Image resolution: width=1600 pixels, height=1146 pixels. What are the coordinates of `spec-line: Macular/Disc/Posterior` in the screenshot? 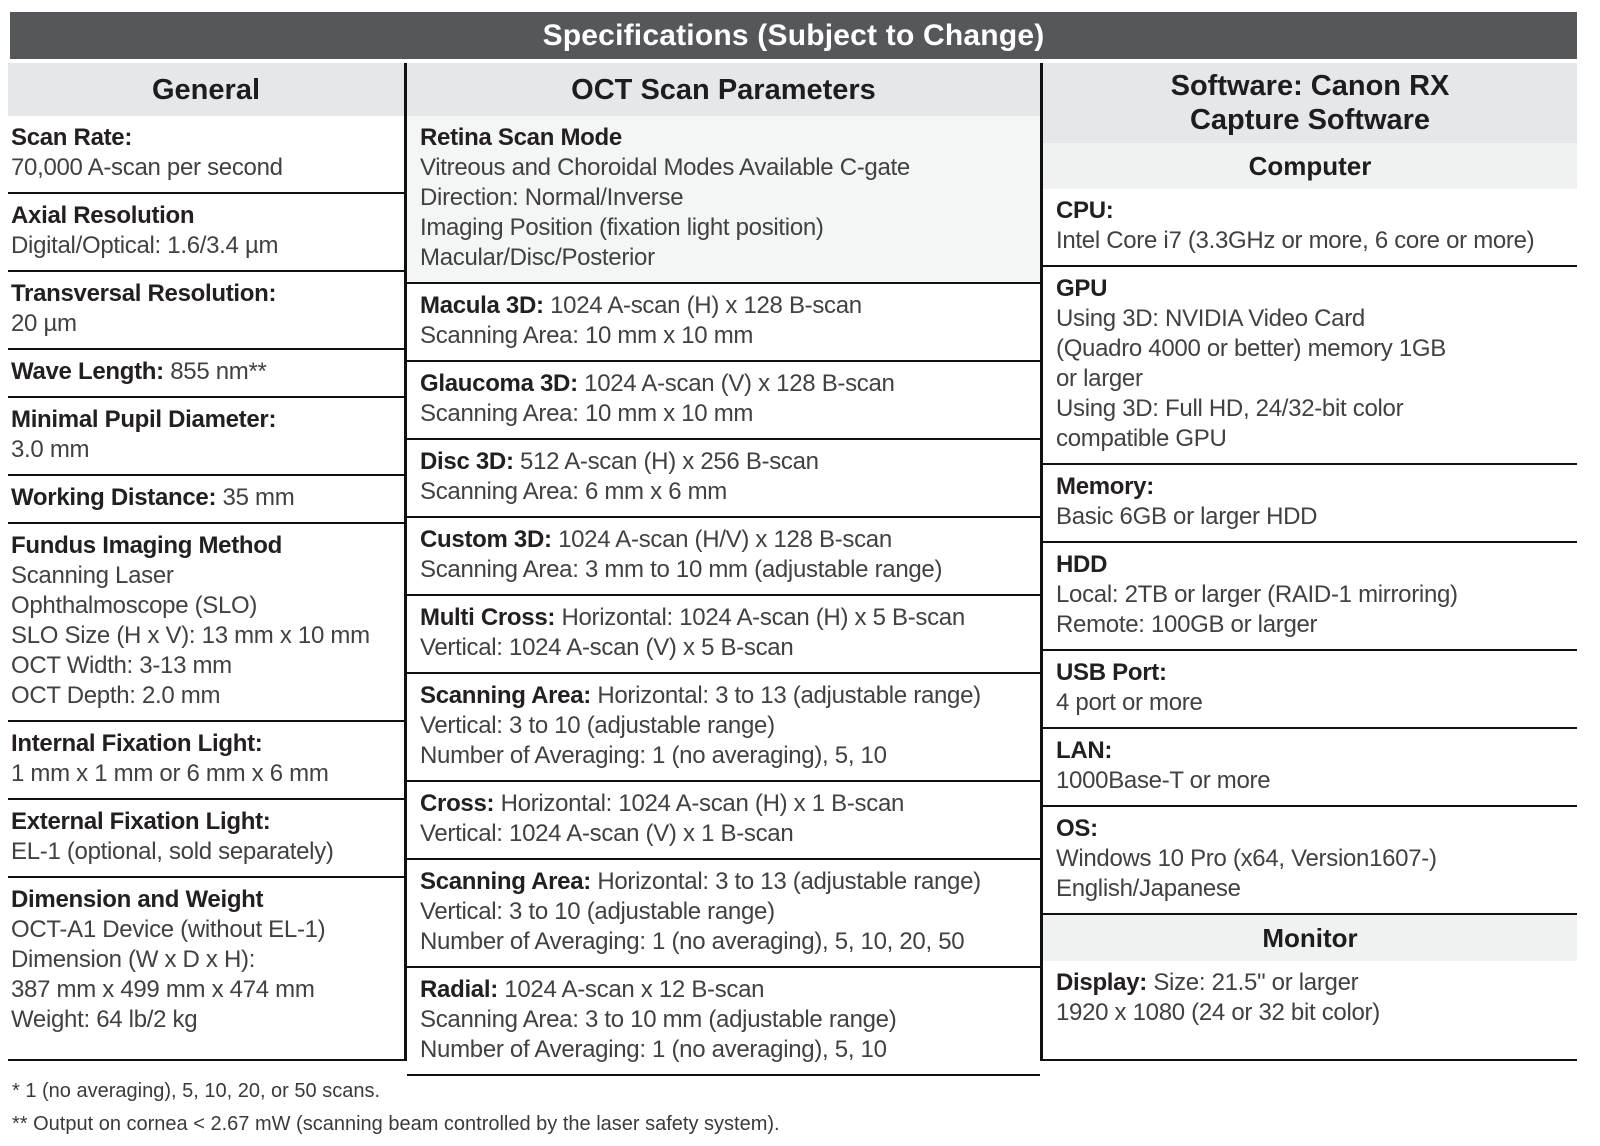 It's located at (537, 257).